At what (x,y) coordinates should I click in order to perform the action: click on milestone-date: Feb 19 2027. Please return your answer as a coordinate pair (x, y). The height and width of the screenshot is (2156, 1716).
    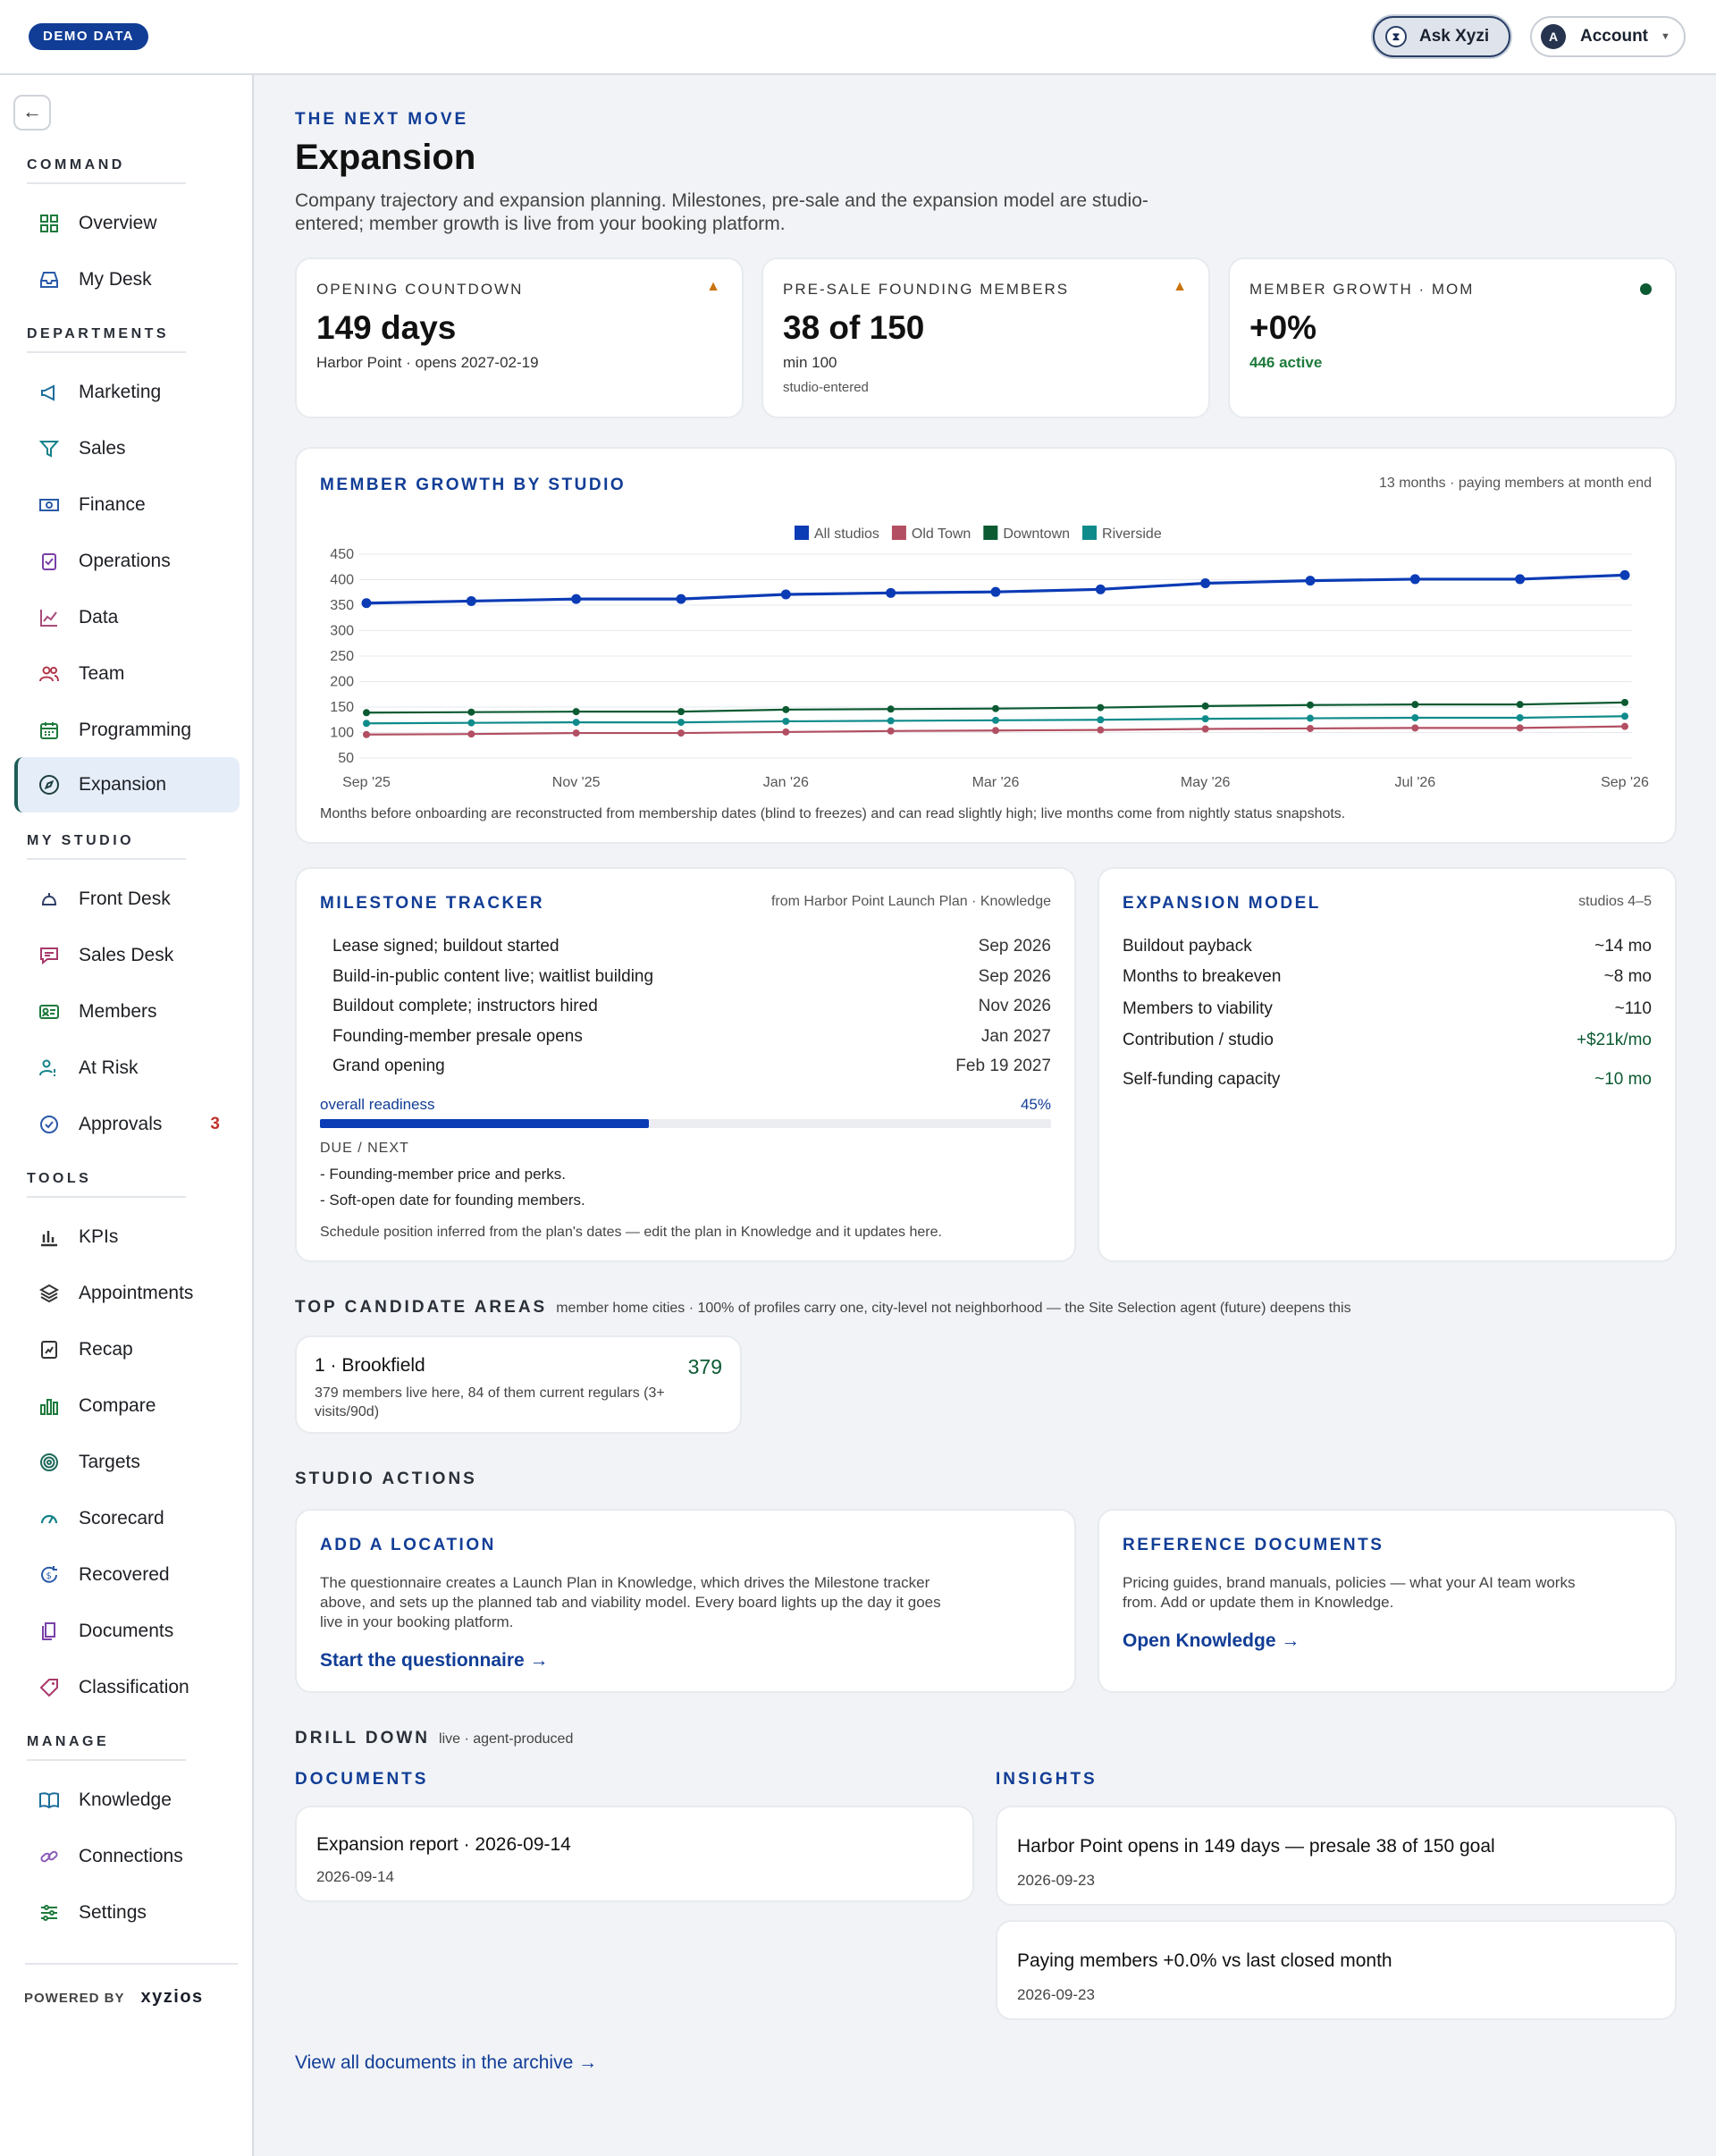
    Looking at the image, I should click on (1003, 1066).